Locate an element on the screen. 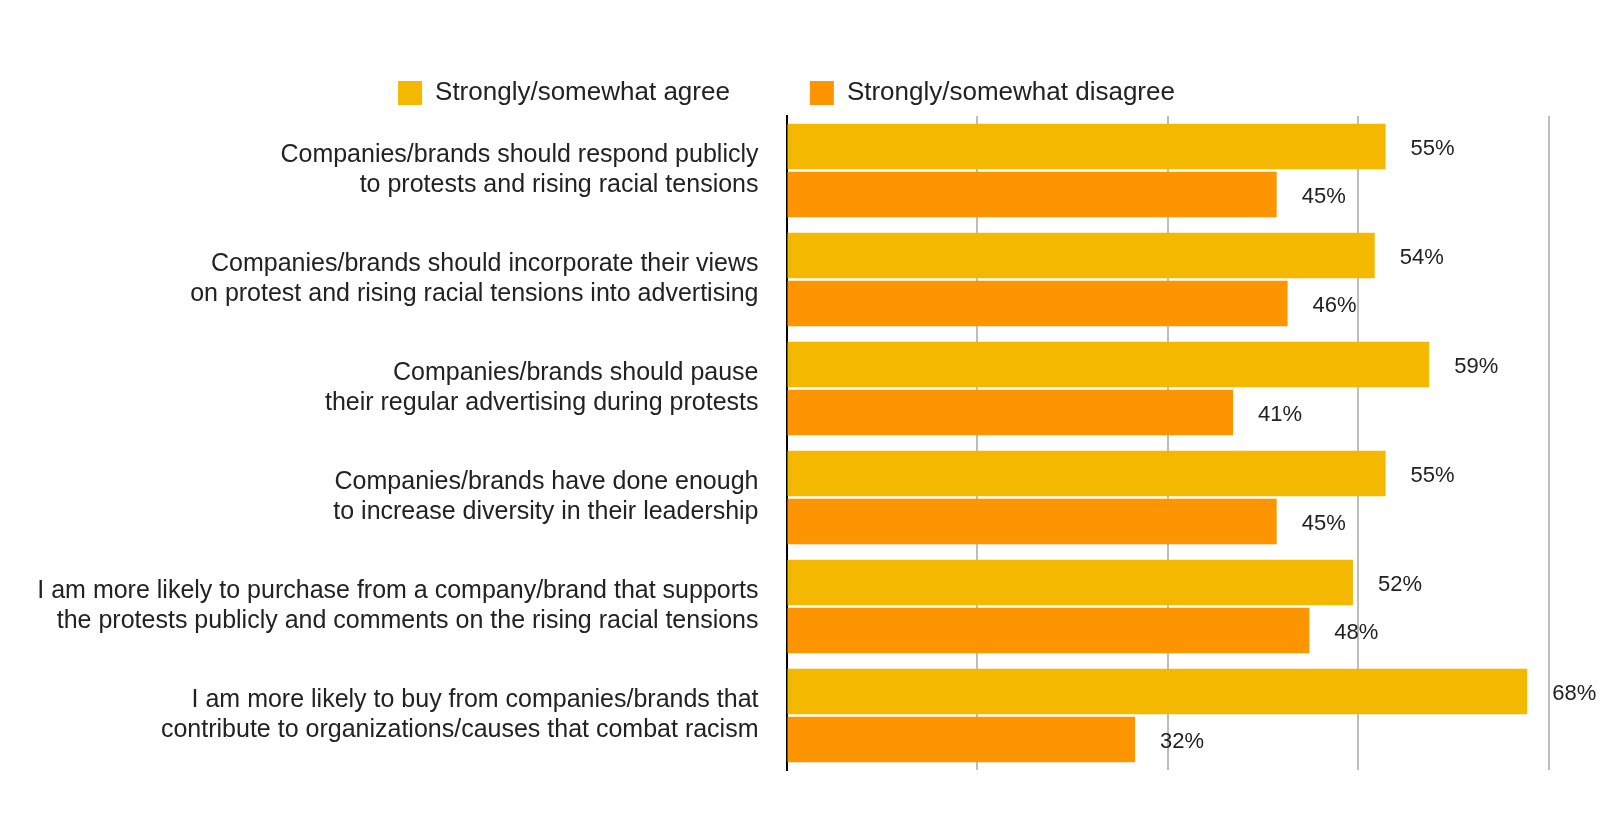 Image resolution: width=1609 pixels, height=828 pixels. data-label: 54% is located at coordinates (1421, 256).